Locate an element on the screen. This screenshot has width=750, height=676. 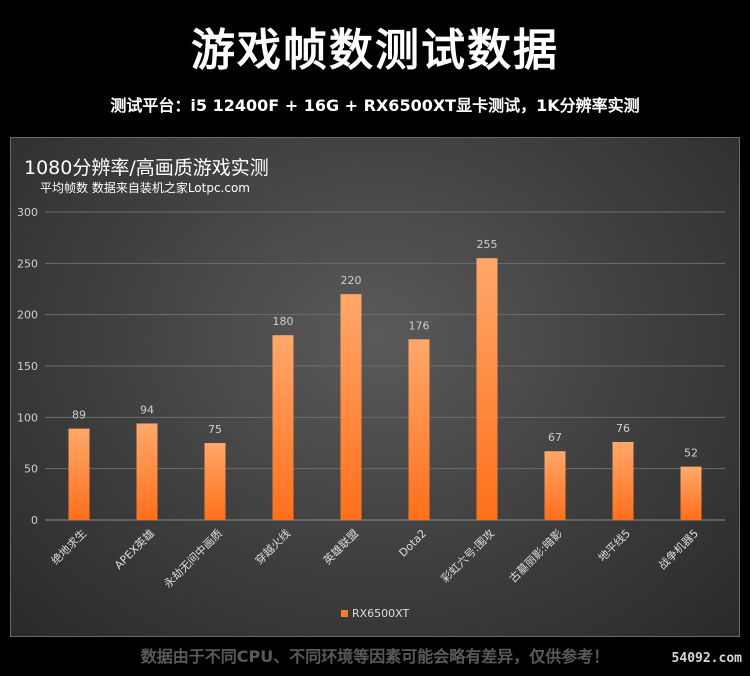
data-label: 67 is located at coordinates (555, 437).